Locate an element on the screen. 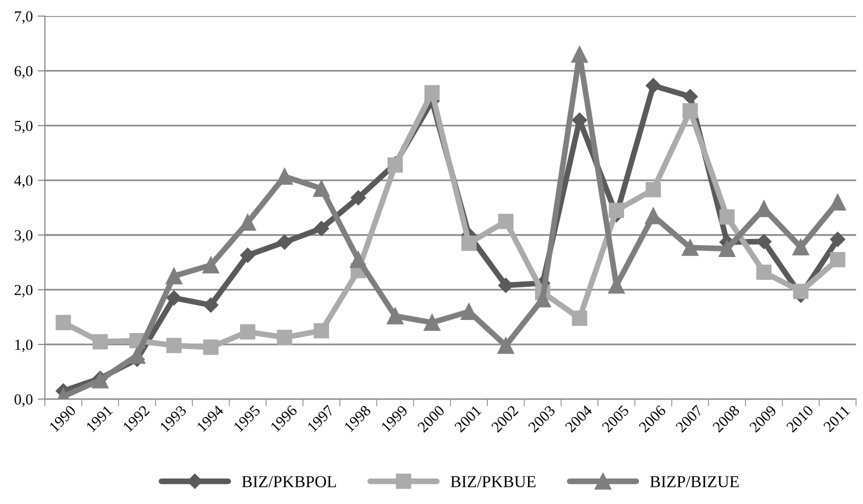  y-tick-label: 0,0 is located at coordinates (23, 400).